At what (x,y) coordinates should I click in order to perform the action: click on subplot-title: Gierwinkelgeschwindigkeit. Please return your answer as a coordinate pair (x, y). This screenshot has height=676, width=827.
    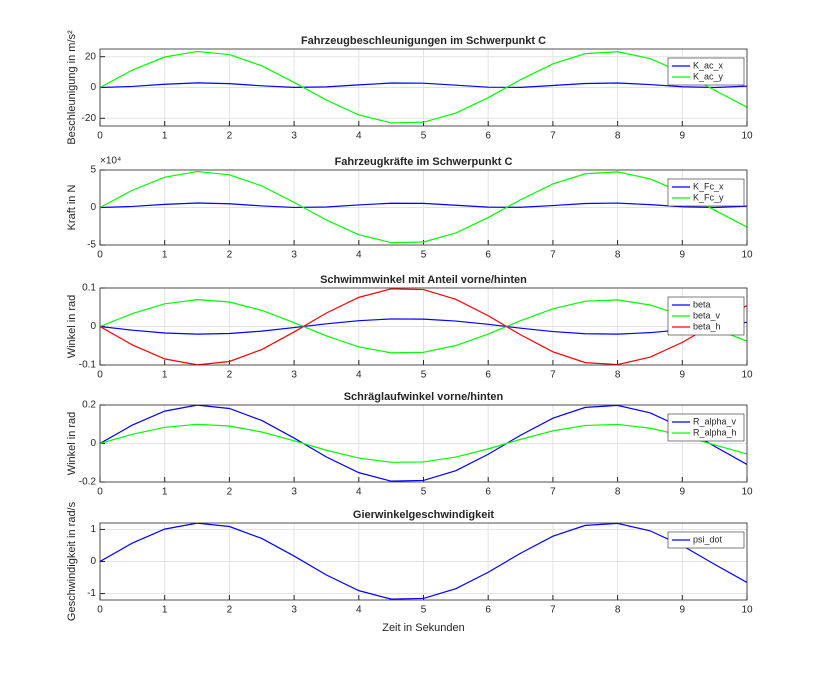
    Looking at the image, I should click on (424, 515).